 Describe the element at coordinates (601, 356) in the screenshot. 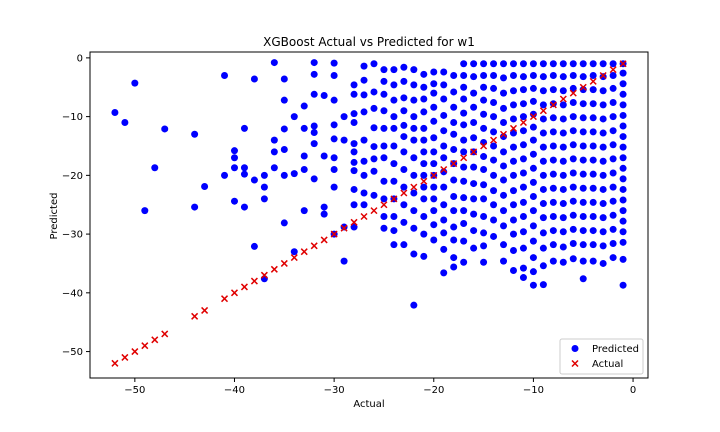

I see `legend-box` at that location.